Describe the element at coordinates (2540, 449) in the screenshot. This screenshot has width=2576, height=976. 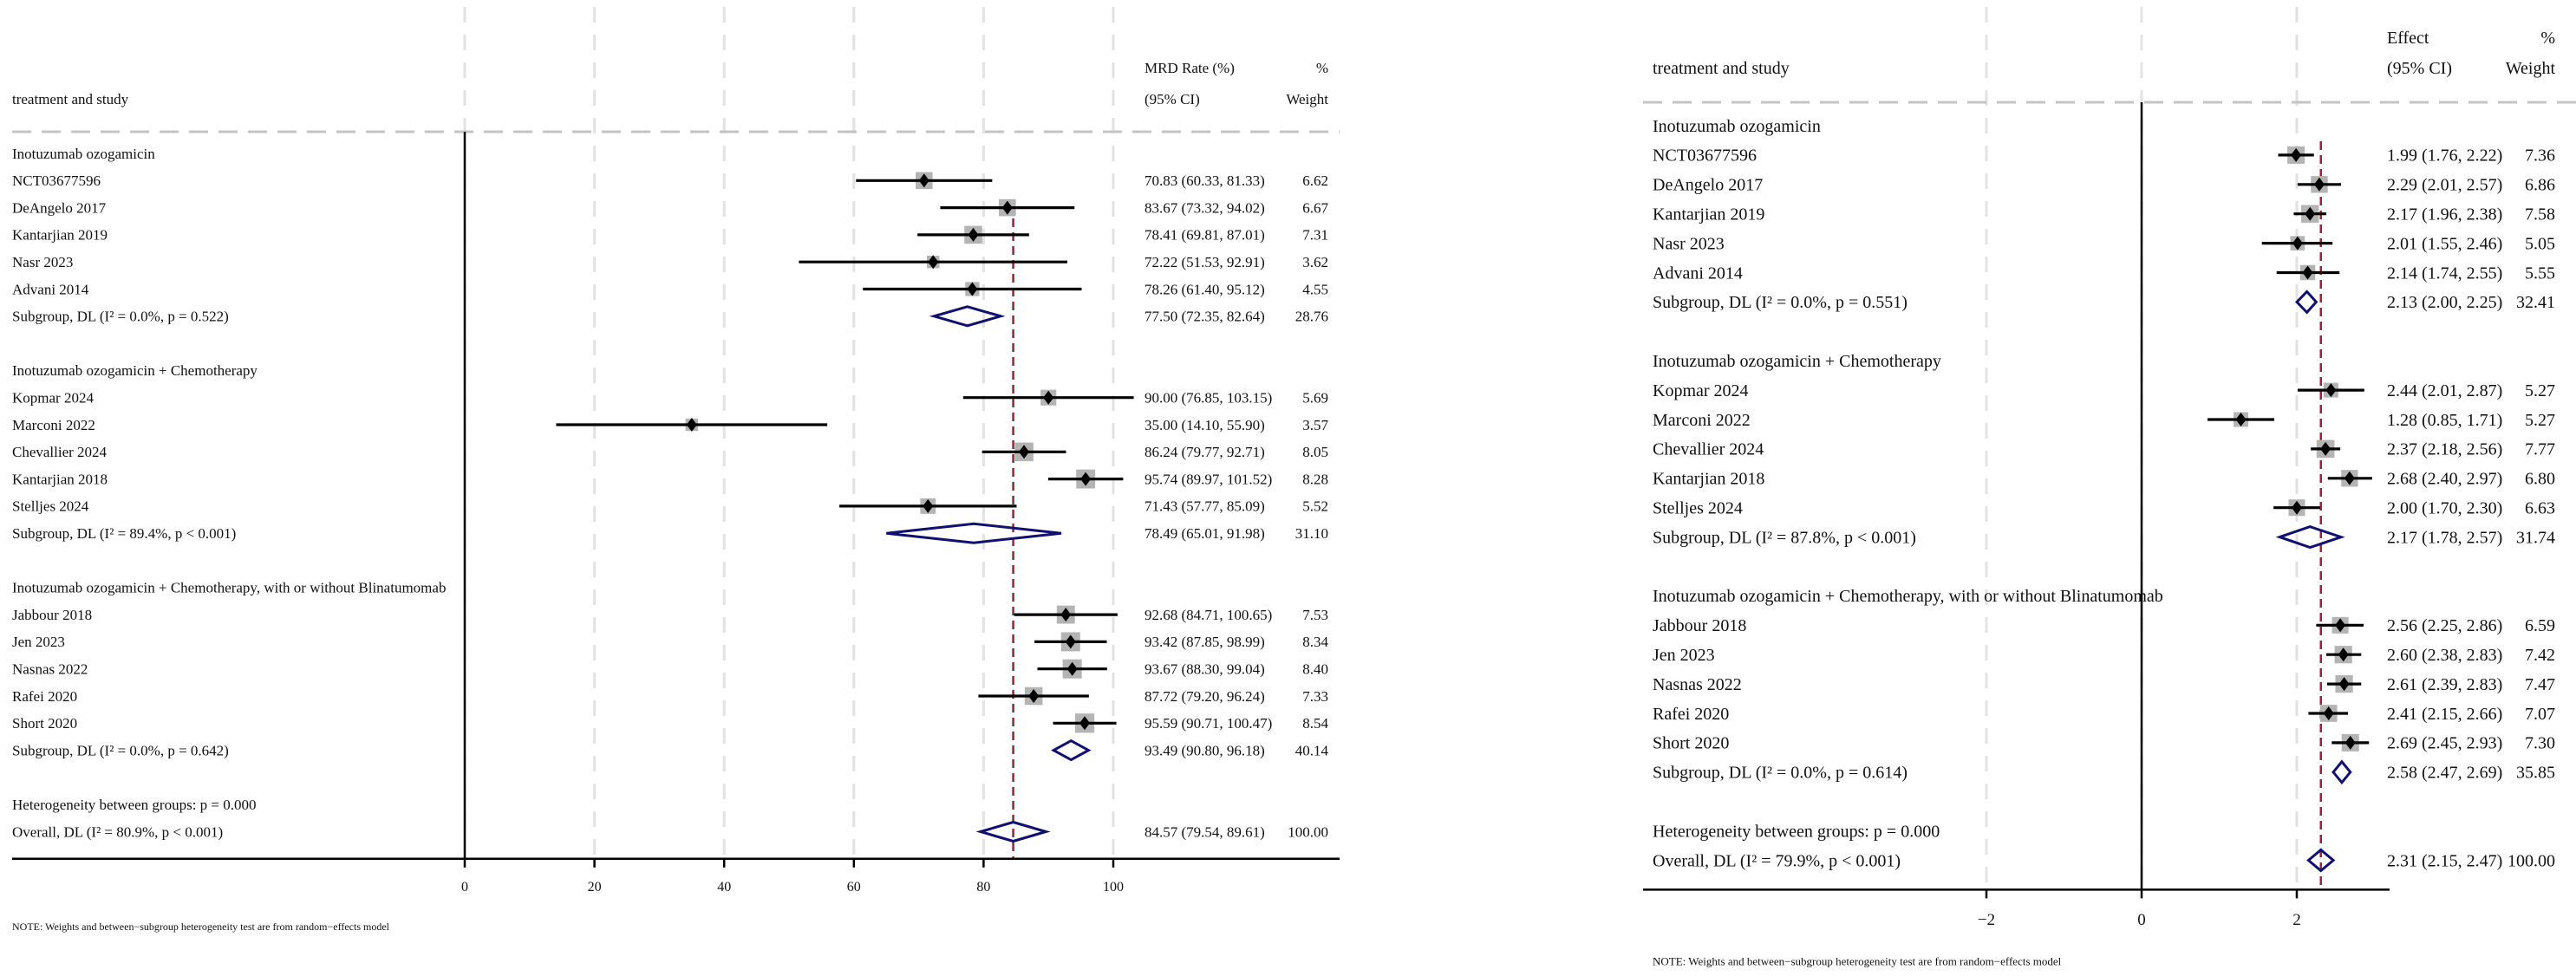
I see `weight-value: 7.77` at that location.